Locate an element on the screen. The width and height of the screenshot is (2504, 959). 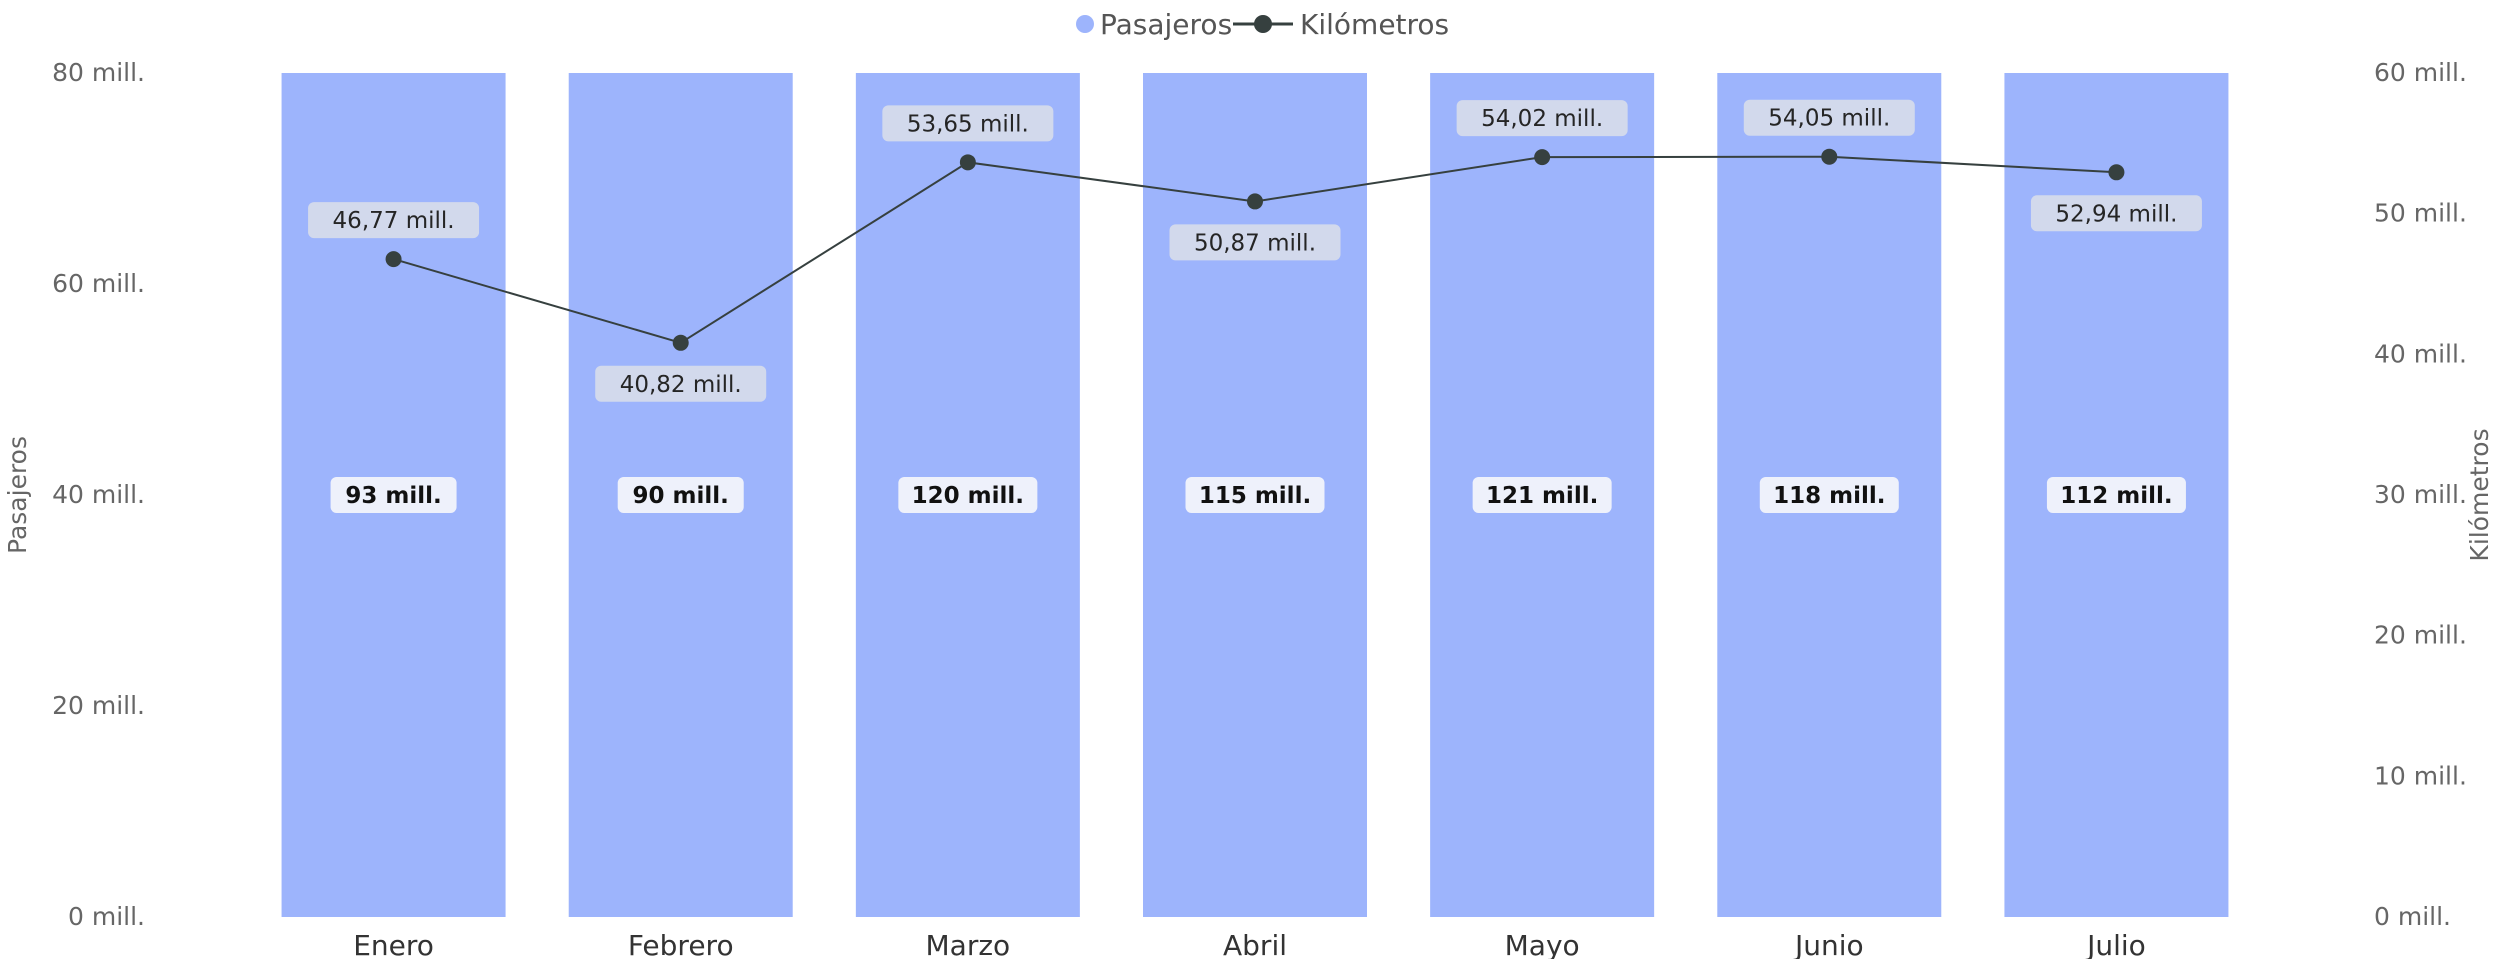
line-data-label: 53,65 mill. is located at coordinates (968, 124).